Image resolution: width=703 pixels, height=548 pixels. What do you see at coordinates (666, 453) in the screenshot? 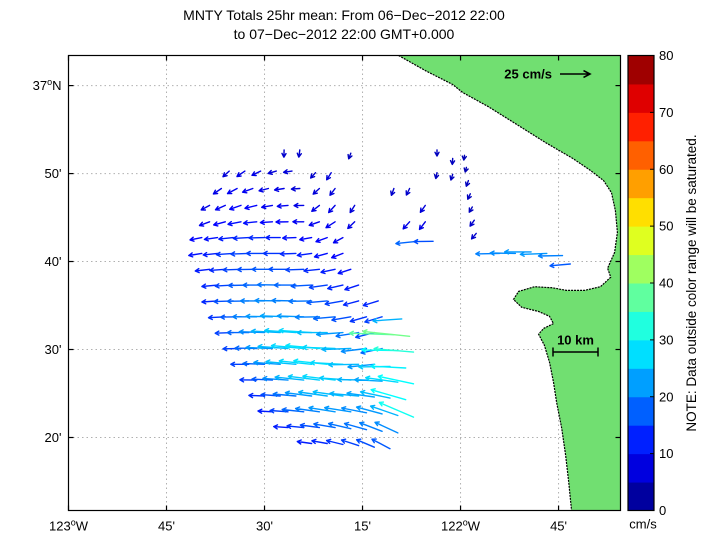
I see `colorbar-tick-label: 10` at bounding box center [666, 453].